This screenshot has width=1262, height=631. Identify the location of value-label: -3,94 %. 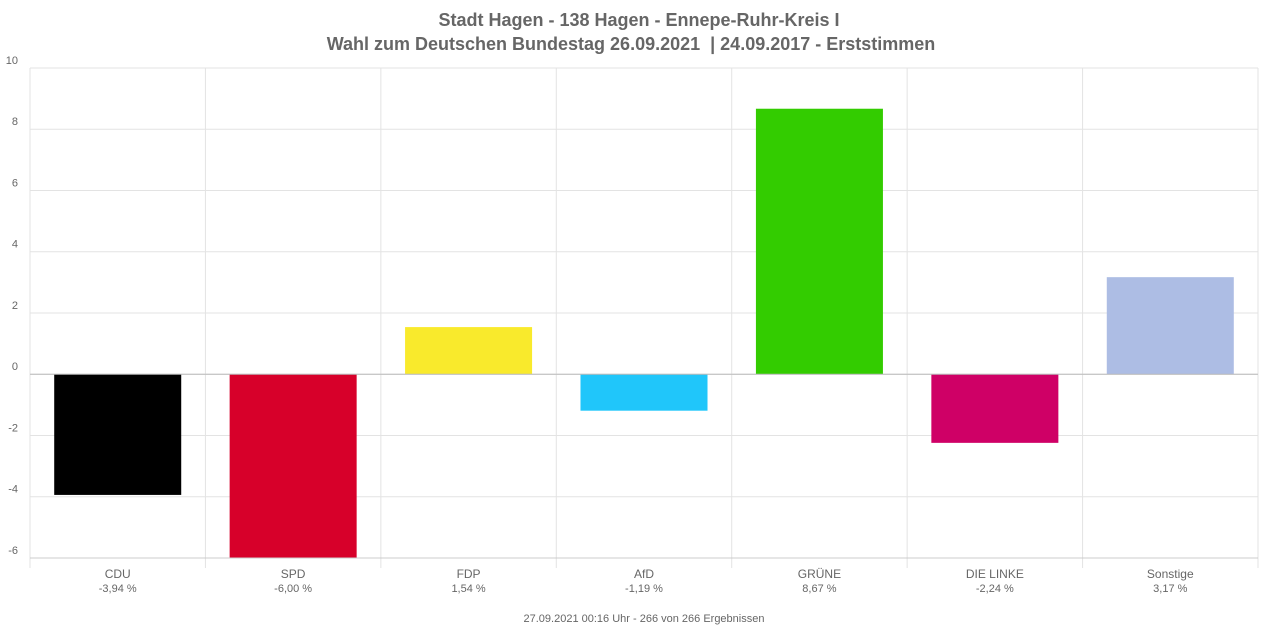
(118, 589).